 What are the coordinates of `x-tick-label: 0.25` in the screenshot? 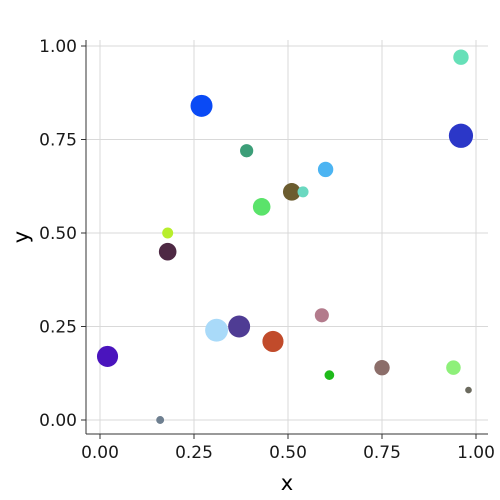 It's located at (194, 453).